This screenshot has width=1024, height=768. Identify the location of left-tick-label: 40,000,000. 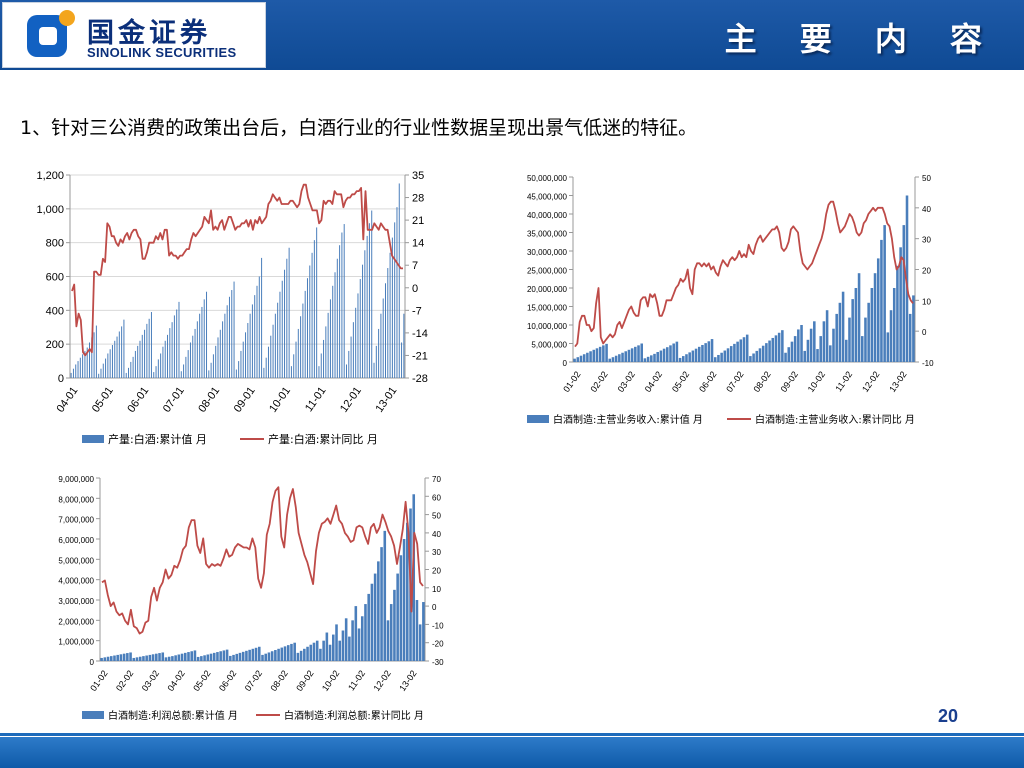
(547, 215).